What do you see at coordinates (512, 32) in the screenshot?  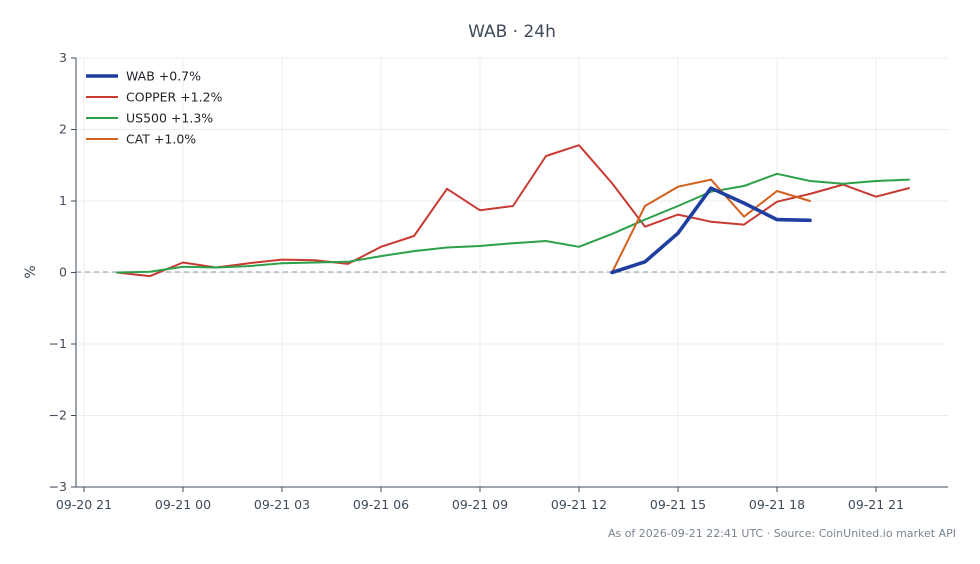 I see `chart-title: WAB · 24h` at bounding box center [512, 32].